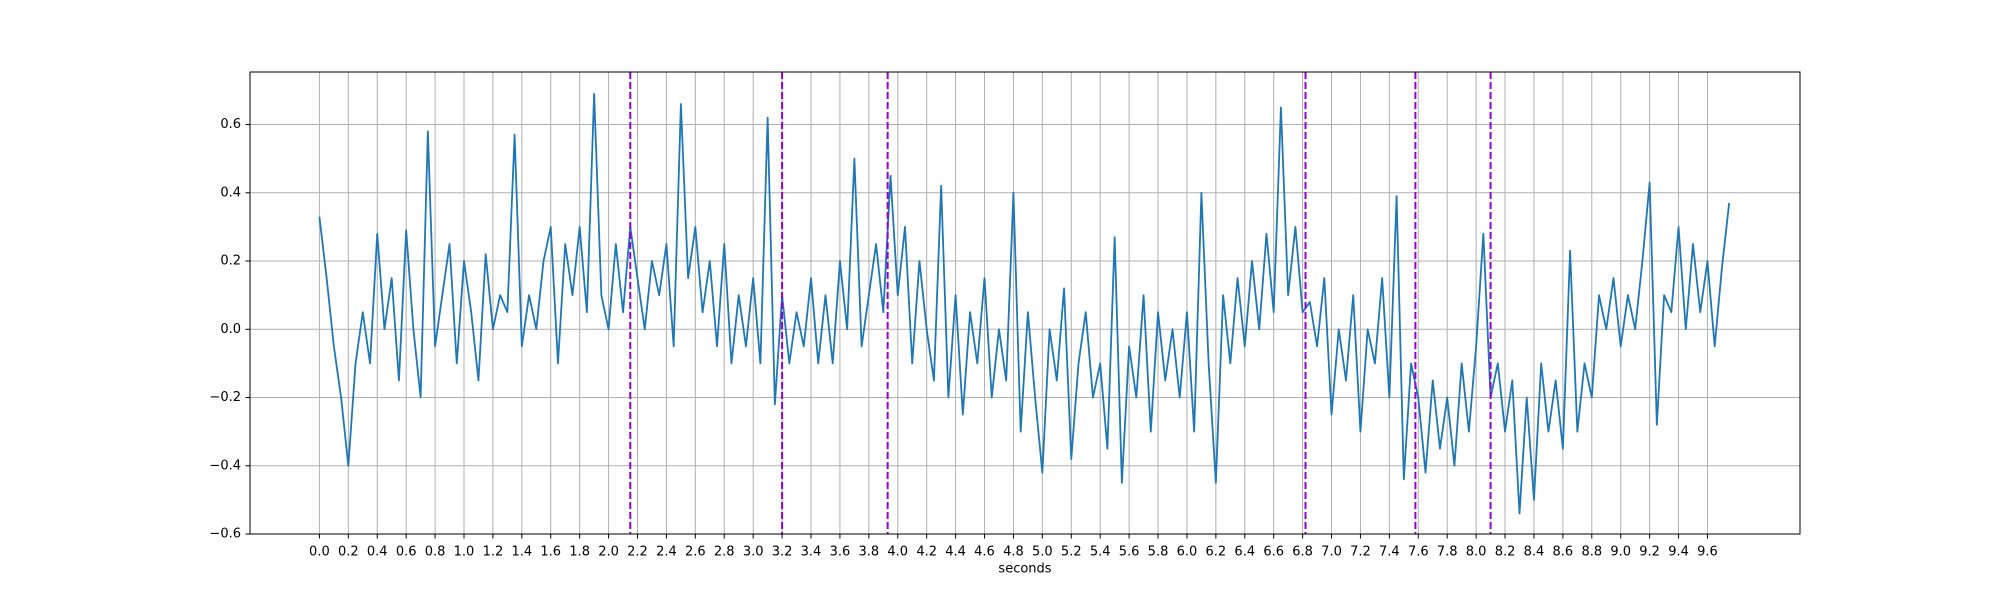 This screenshot has width=2000, height=600. What do you see at coordinates (348, 552) in the screenshot?
I see `x-tick-label: 0.2` at bounding box center [348, 552].